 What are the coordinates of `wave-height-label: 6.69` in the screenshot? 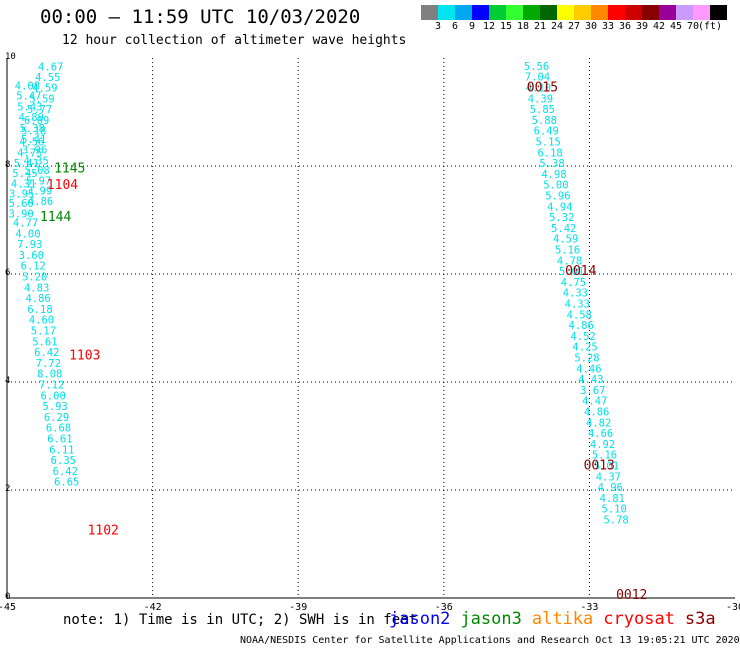 It's located at (36, 121).